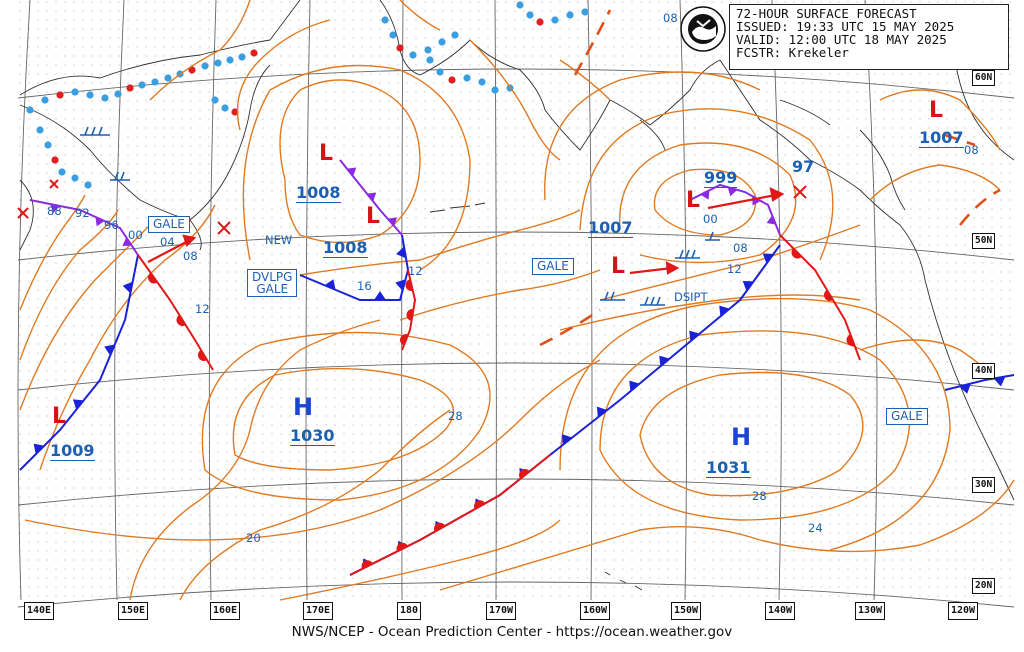 The image size is (1024, 652). What do you see at coordinates (979, 382) in the screenshot?
I see `cold-front-line` at bounding box center [979, 382].